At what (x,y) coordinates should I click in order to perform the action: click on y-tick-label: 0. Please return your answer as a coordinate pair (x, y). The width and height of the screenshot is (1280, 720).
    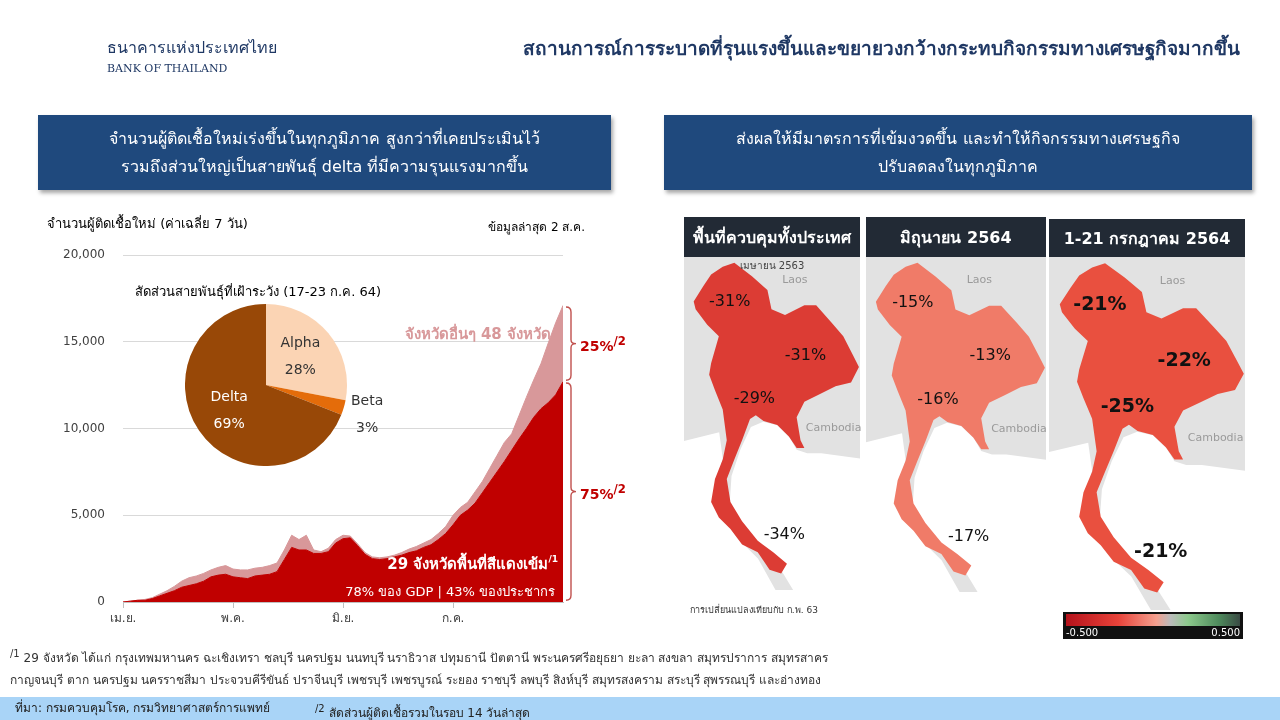
    Looking at the image, I should click on (101, 601).